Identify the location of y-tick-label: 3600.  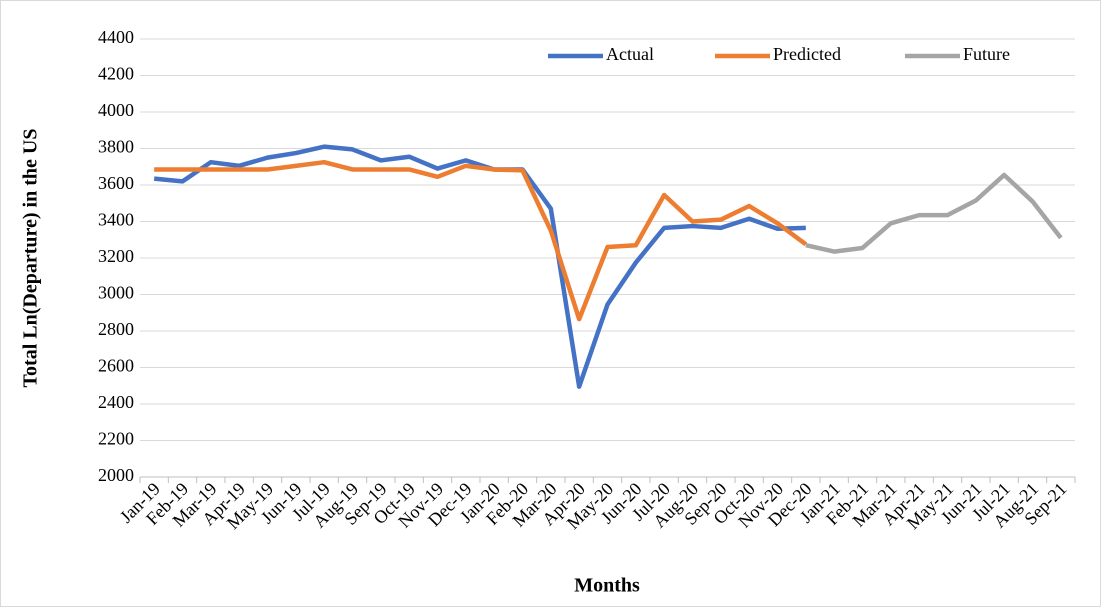
(116, 183).